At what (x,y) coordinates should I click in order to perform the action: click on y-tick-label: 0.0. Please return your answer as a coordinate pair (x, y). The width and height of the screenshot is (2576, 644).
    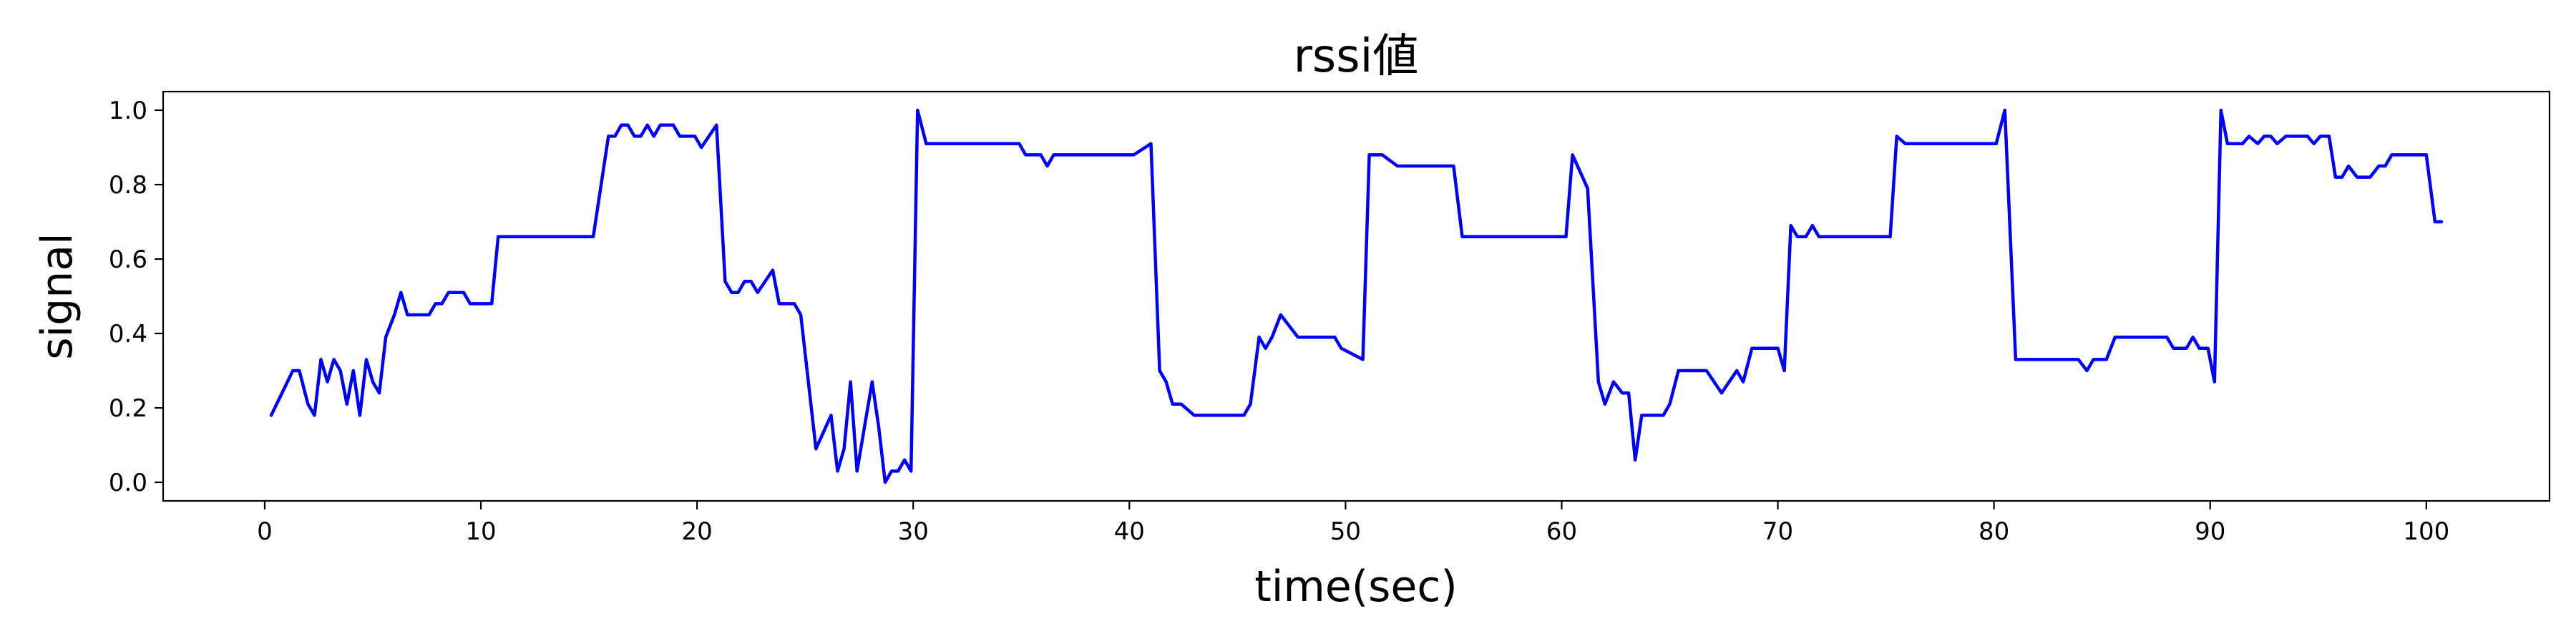
    Looking at the image, I should click on (128, 483).